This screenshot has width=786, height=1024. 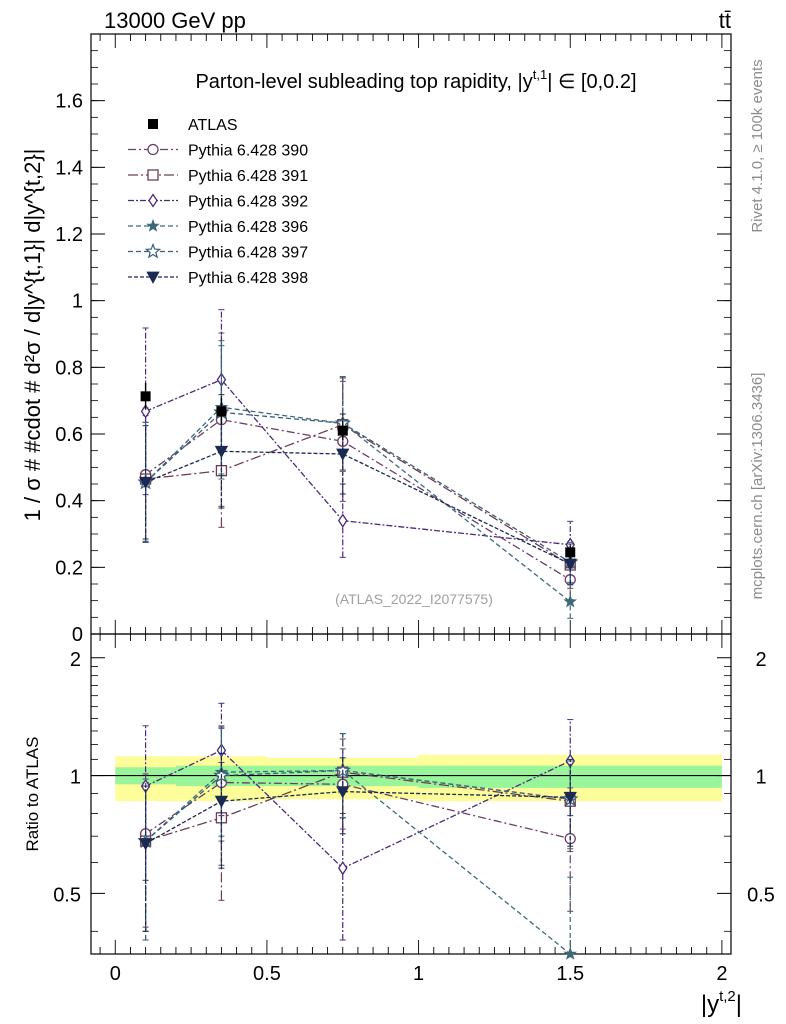 What do you see at coordinates (153, 149) in the screenshot?
I see `legend-marker-p390` at bounding box center [153, 149].